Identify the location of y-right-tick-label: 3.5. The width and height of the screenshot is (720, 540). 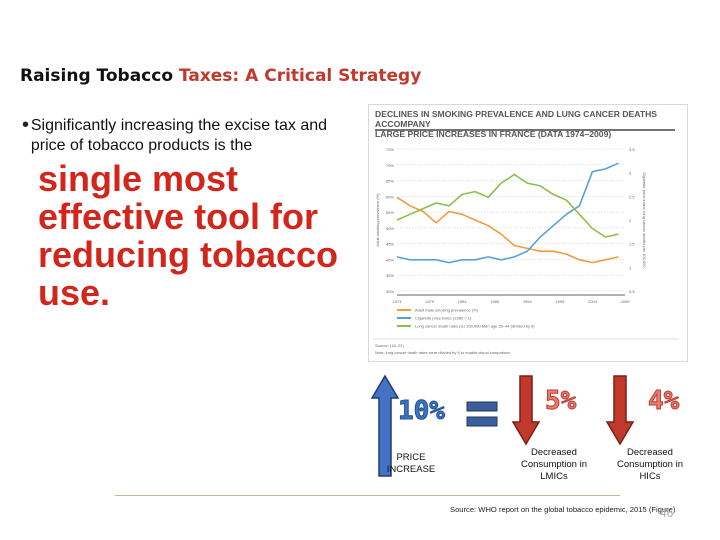
(632, 149).